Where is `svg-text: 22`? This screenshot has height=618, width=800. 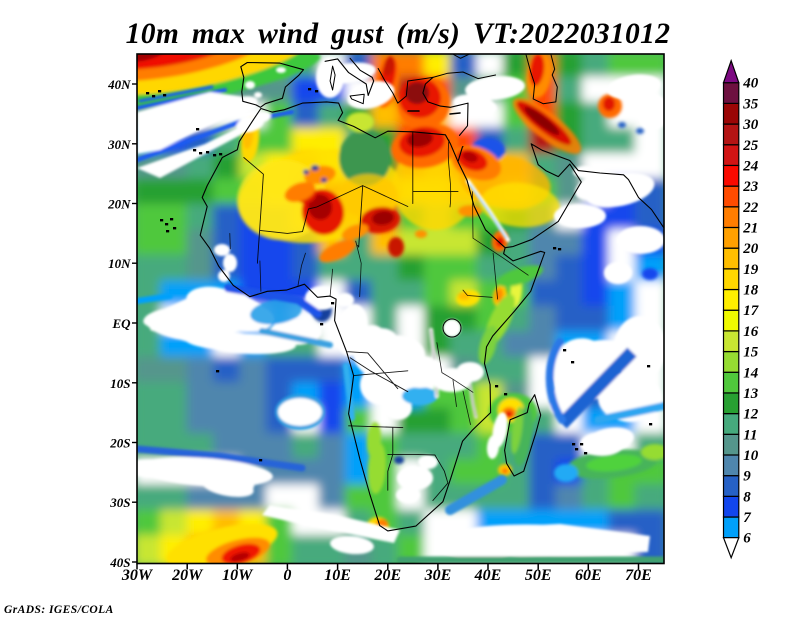
svg-text: 22 is located at coordinates (750, 208).